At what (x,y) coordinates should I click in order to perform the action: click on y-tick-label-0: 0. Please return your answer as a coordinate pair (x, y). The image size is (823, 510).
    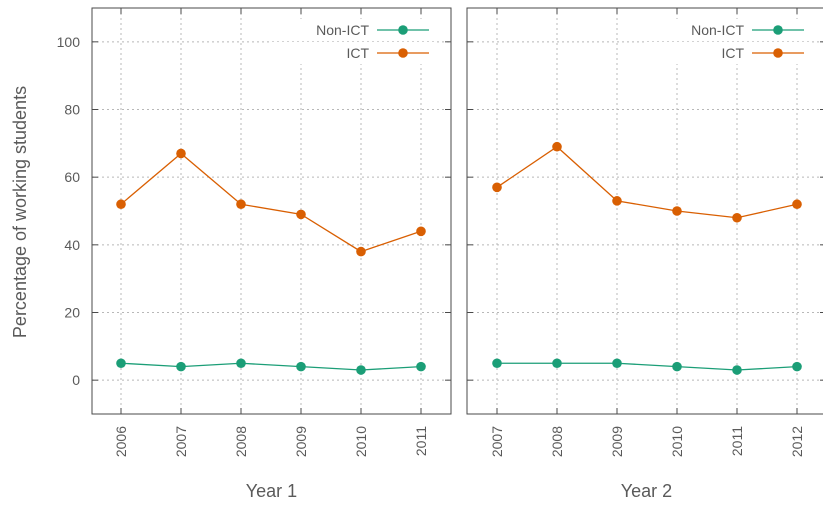
    Looking at the image, I should click on (76, 380).